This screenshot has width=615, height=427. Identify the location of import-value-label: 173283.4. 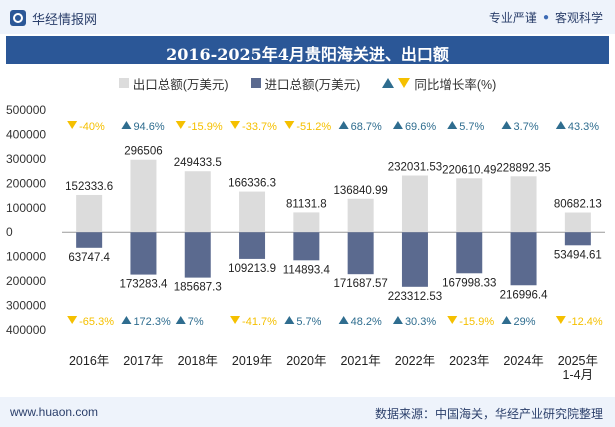
(143, 285).